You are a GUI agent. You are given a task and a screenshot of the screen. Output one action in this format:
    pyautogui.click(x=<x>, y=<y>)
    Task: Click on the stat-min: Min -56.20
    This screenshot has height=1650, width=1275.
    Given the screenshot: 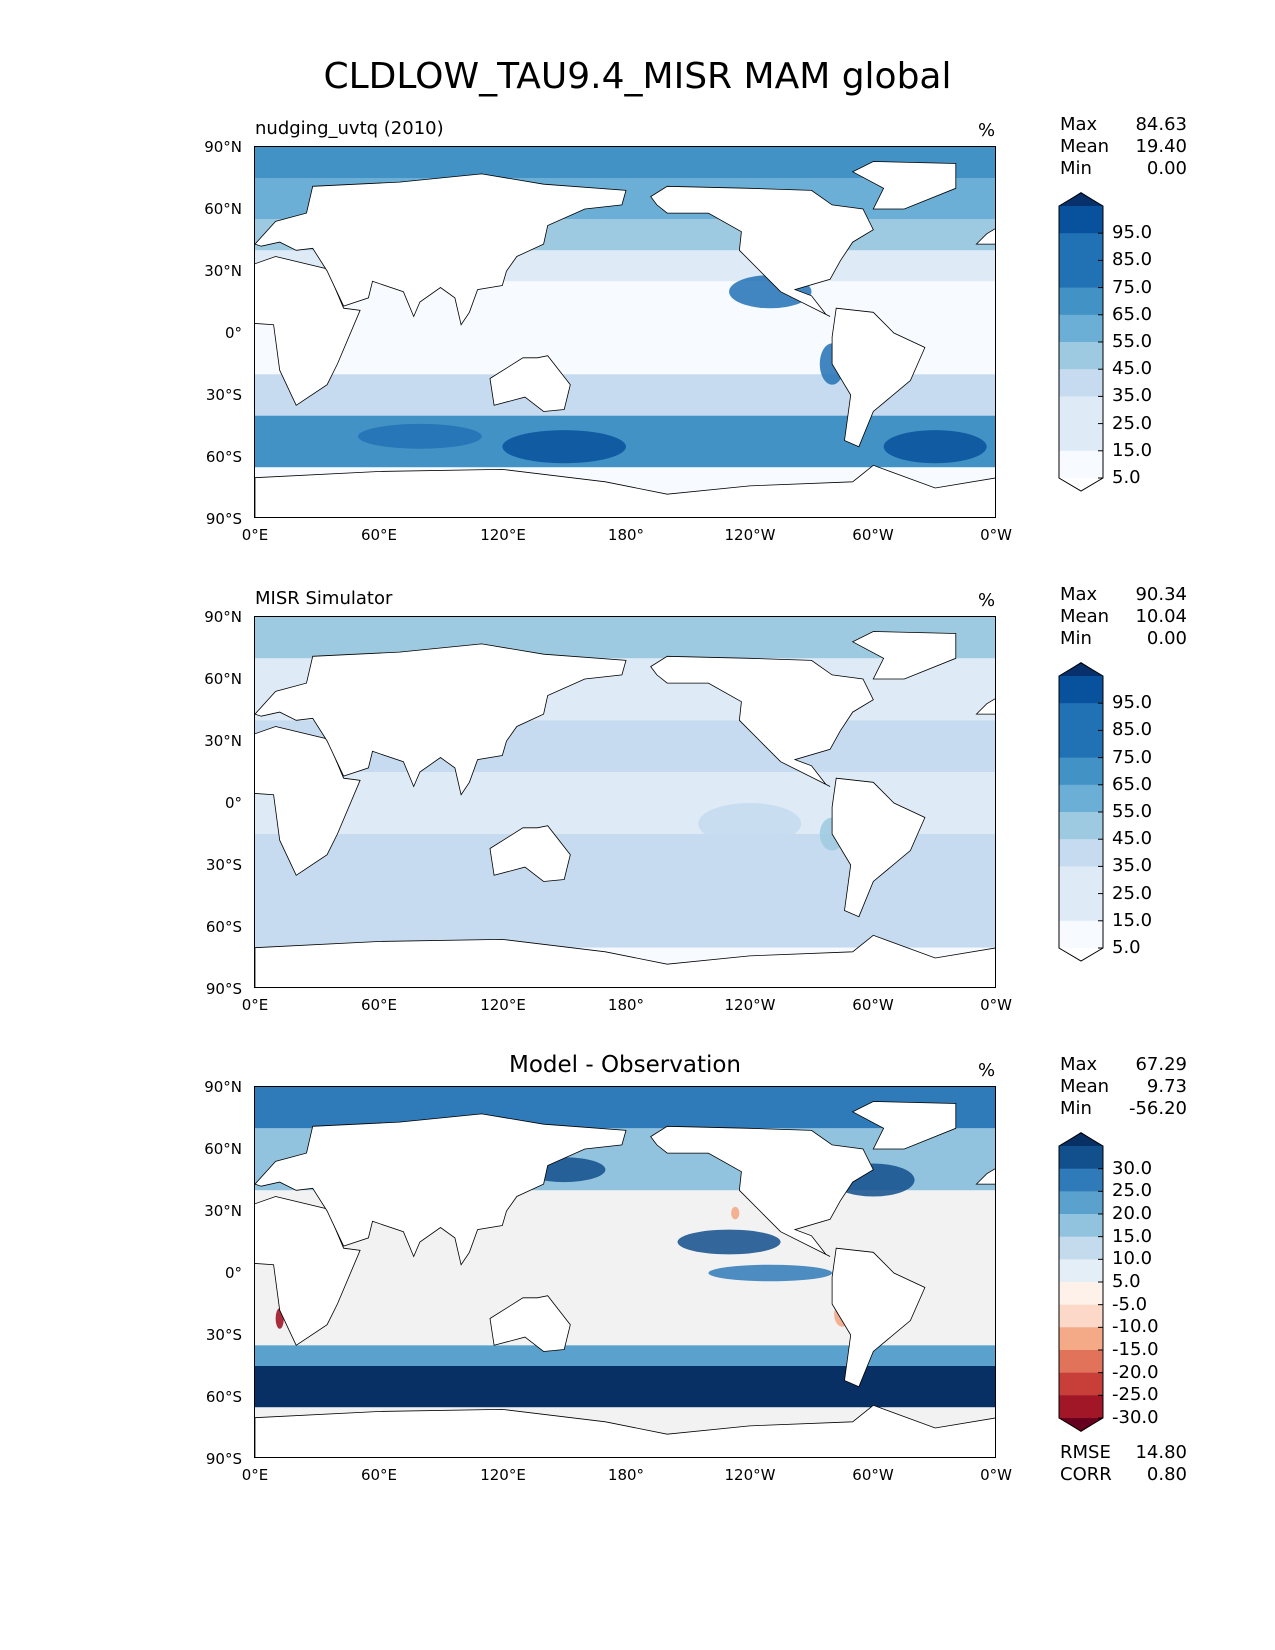 What is the action you would take?
    pyautogui.click(x=1123, y=1108)
    